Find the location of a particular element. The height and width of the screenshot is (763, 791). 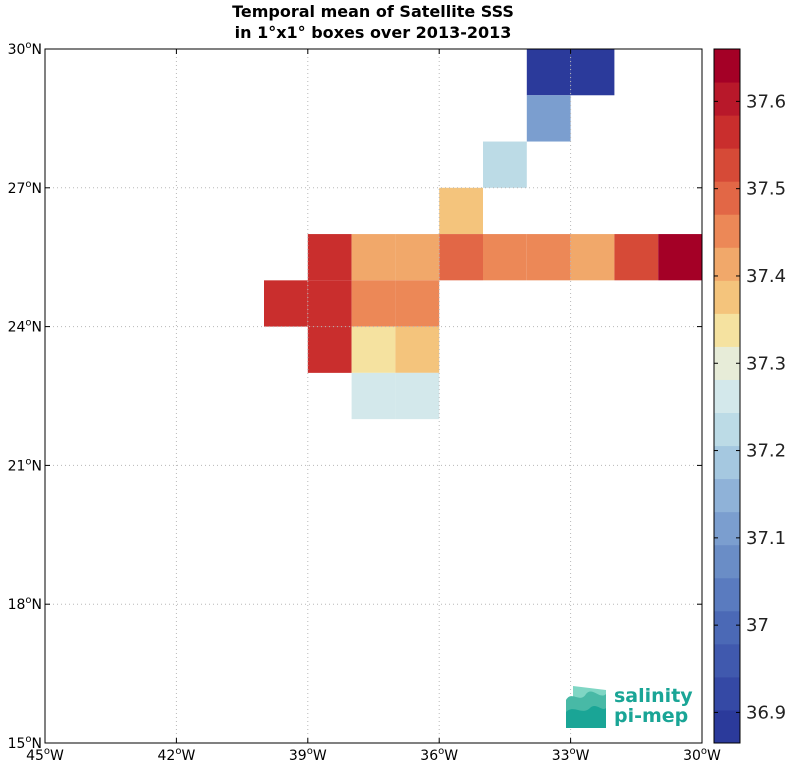

x-tick-label: 39oW is located at coordinates (308, 754).